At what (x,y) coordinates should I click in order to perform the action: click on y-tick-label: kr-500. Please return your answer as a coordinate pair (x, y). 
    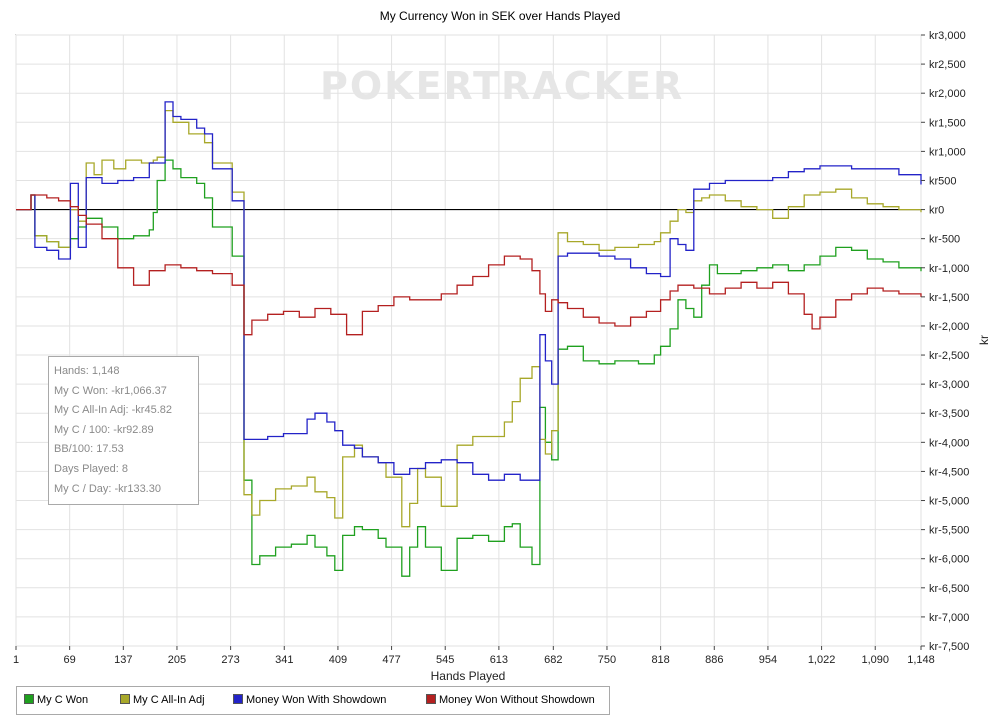
    Looking at the image, I should click on (944, 240).